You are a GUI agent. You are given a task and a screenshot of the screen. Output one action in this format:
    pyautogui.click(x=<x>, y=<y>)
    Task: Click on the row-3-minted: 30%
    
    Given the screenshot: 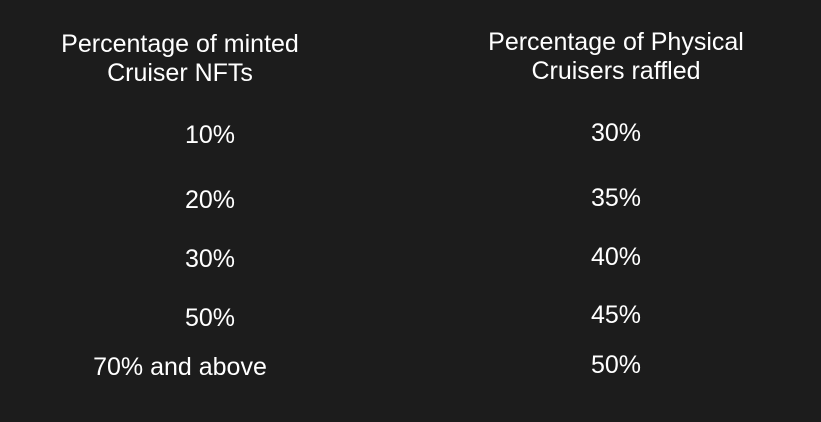 What is the action you would take?
    pyautogui.click(x=210, y=259)
    